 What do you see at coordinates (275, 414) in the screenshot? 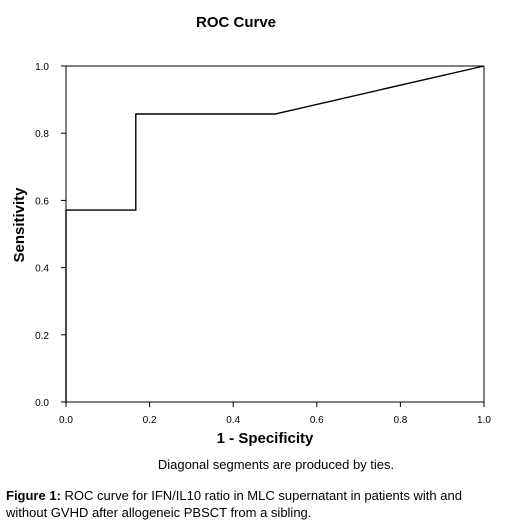
I see `x-axis-ticks: 0.0 0.2 0.4 0.6 0.8 1.0` at bounding box center [275, 414].